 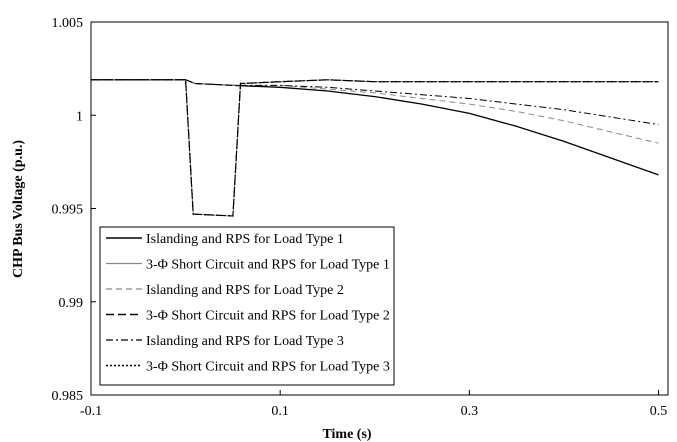 I want to click on y-tick-label: 0.99, so click(x=71, y=303).